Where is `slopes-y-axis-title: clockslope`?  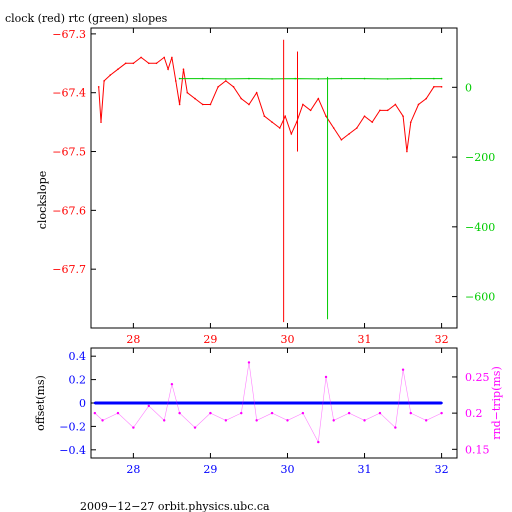
slopes-y-axis-title: clockslope is located at coordinates (42, 200).